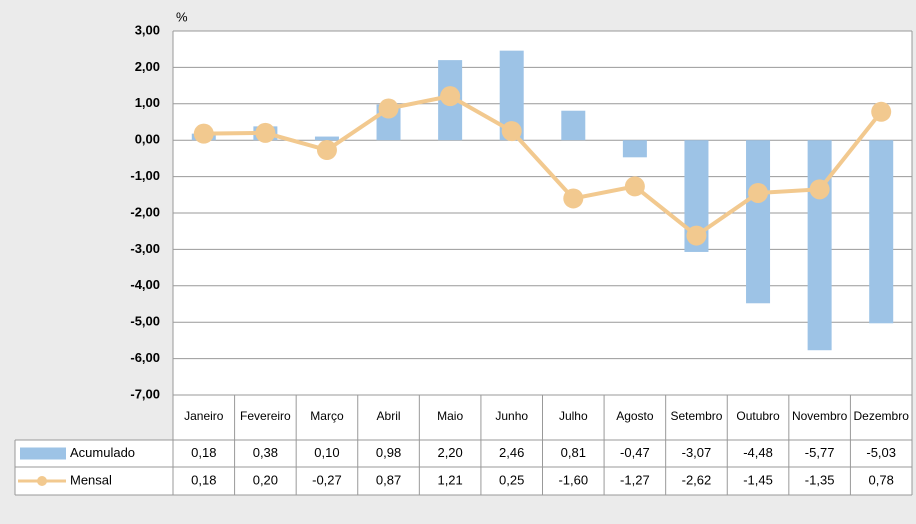 Image resolution: width=916 pixels, height=524 pixels. Describe the element at coordinates (204, 416) in the screenshot. I see `x-tick-label: Janeiro` at that location.